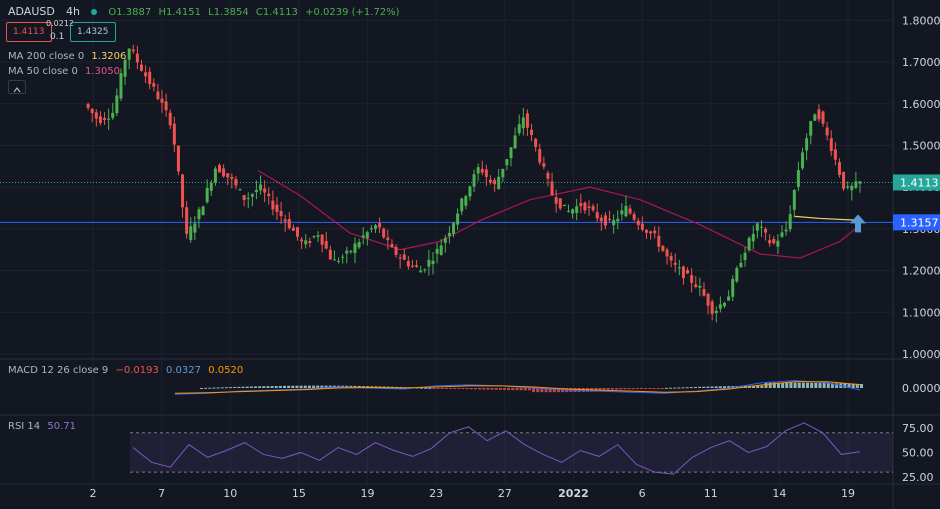 The width and height of the screenshot is (940, 509). Describe the element at coordinates (473, 493) in the screenshot. I see `time-axis: 2 7 10 15 19 23 27 2022 6 11 14 19` at that location.